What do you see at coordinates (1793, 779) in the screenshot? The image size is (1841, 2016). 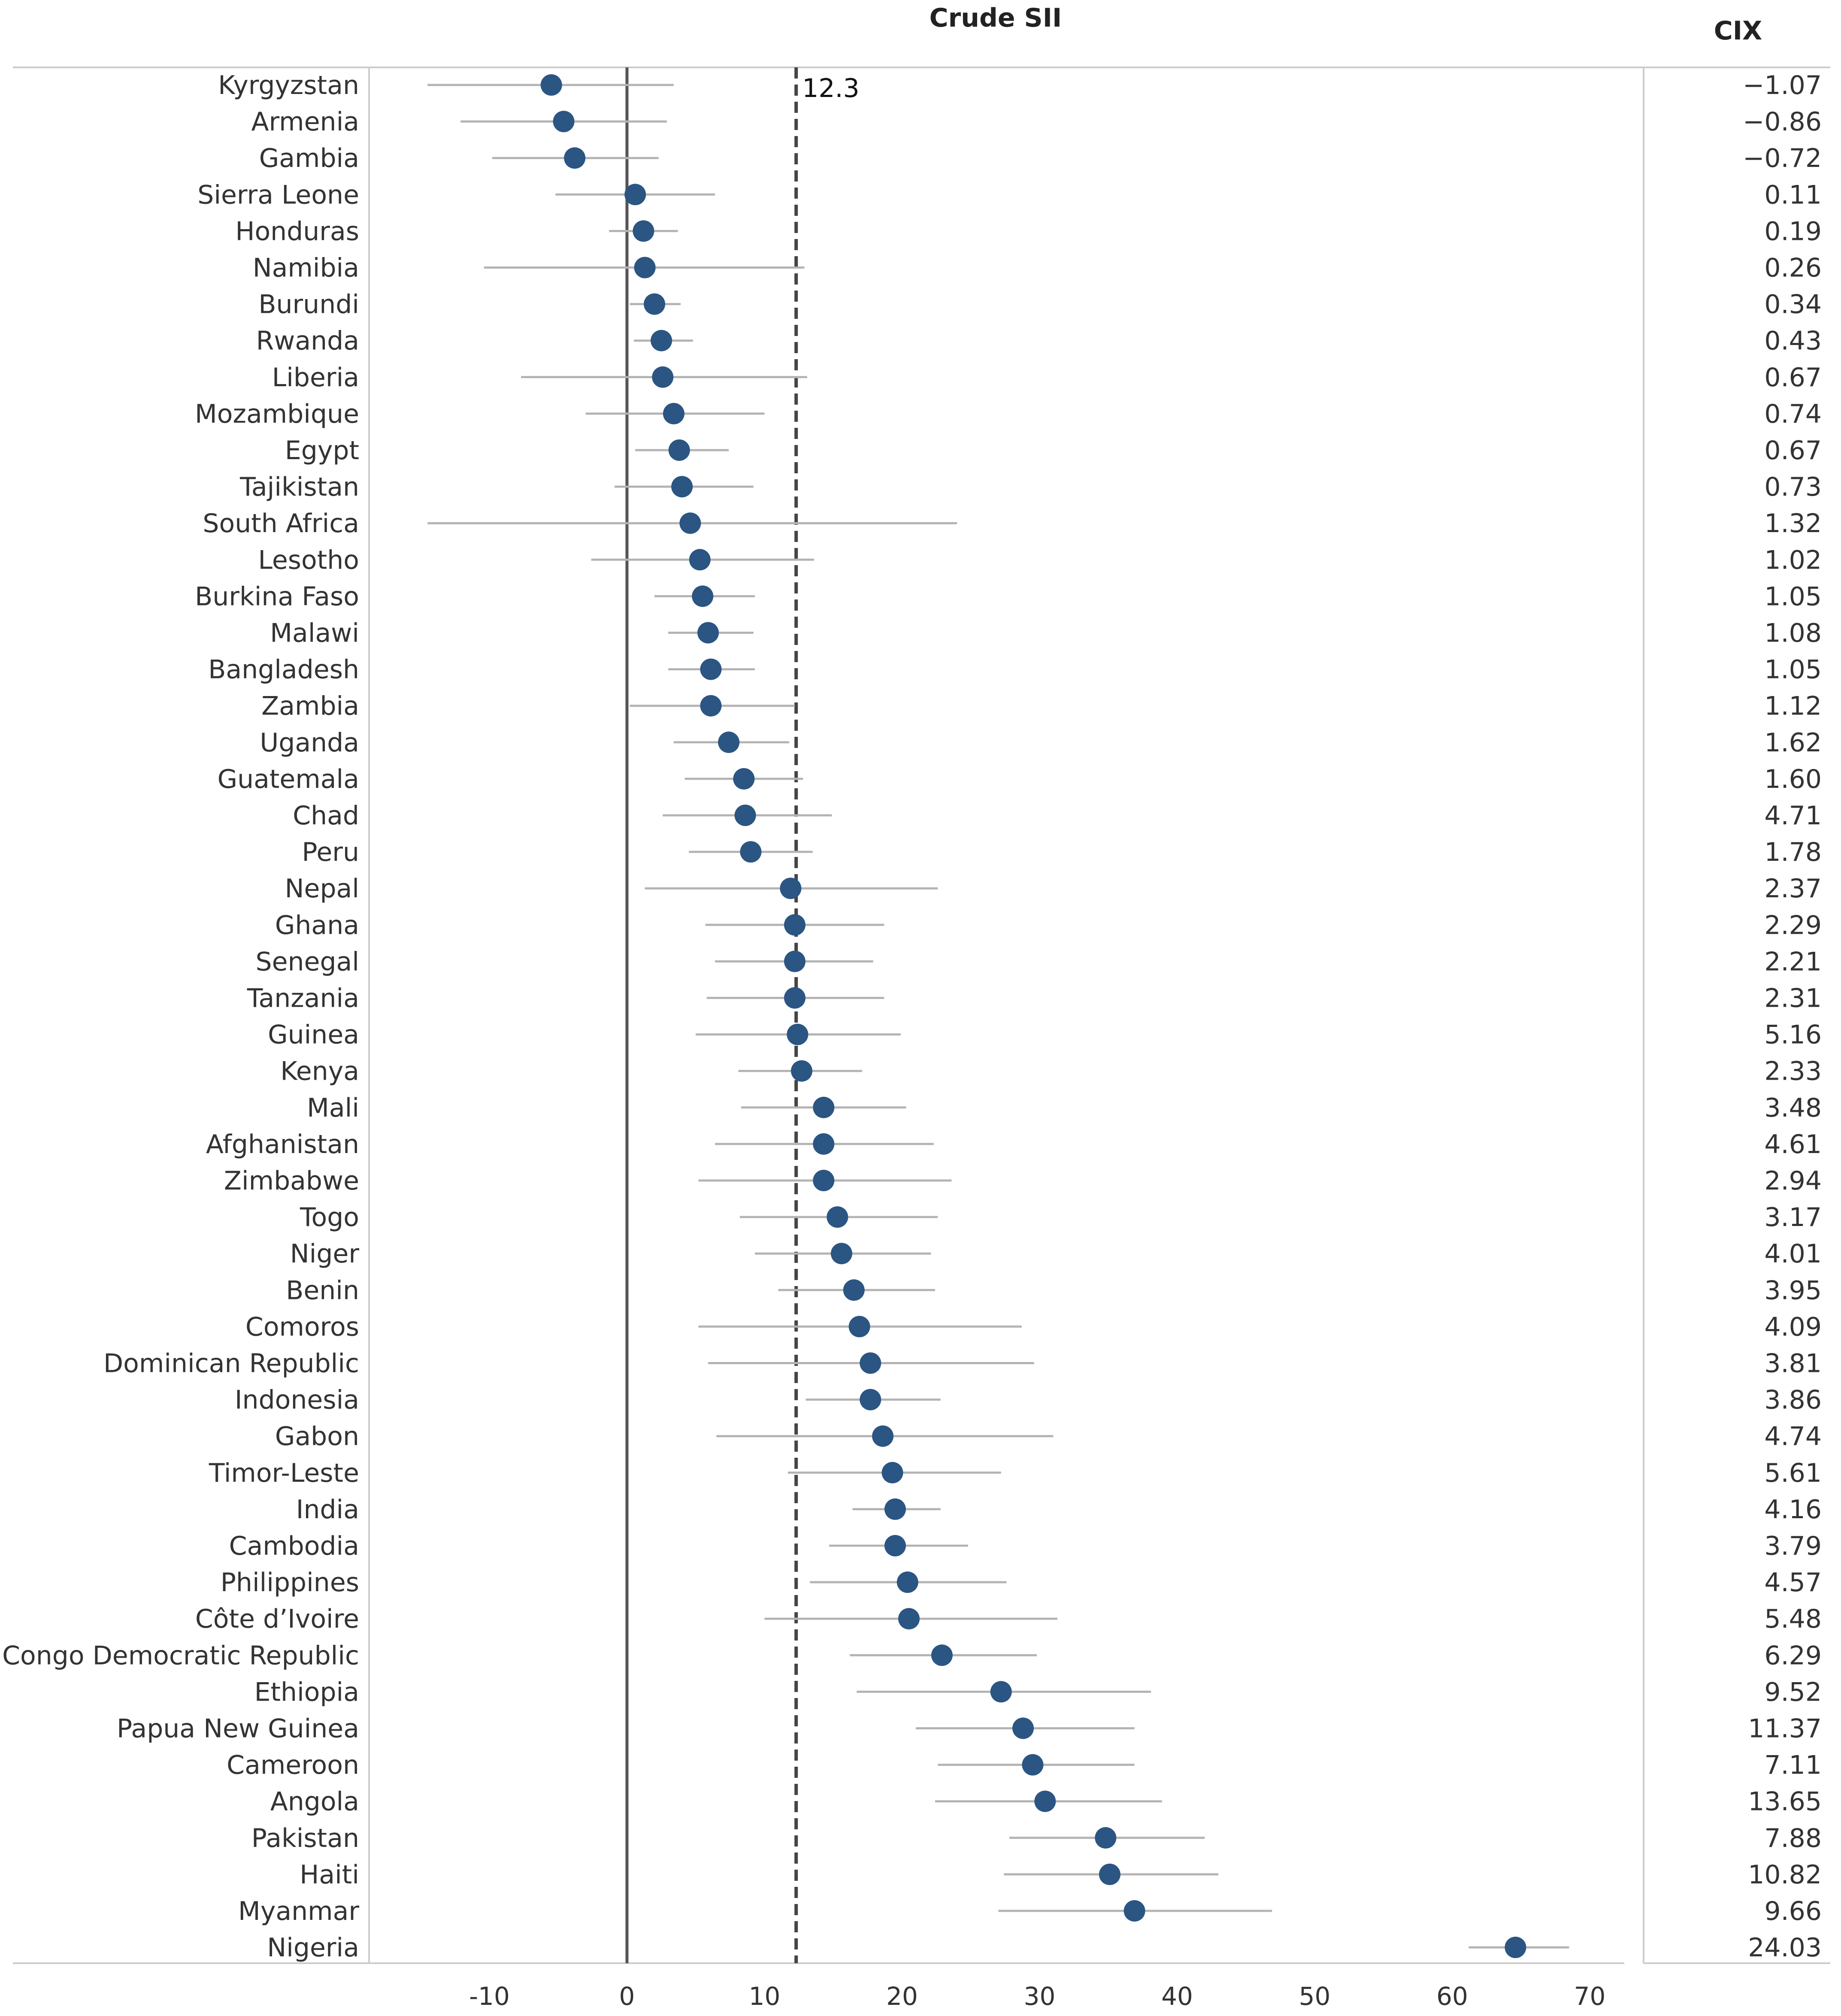 I see `cix-value: 1.60` at bounding box center [1793, 779].